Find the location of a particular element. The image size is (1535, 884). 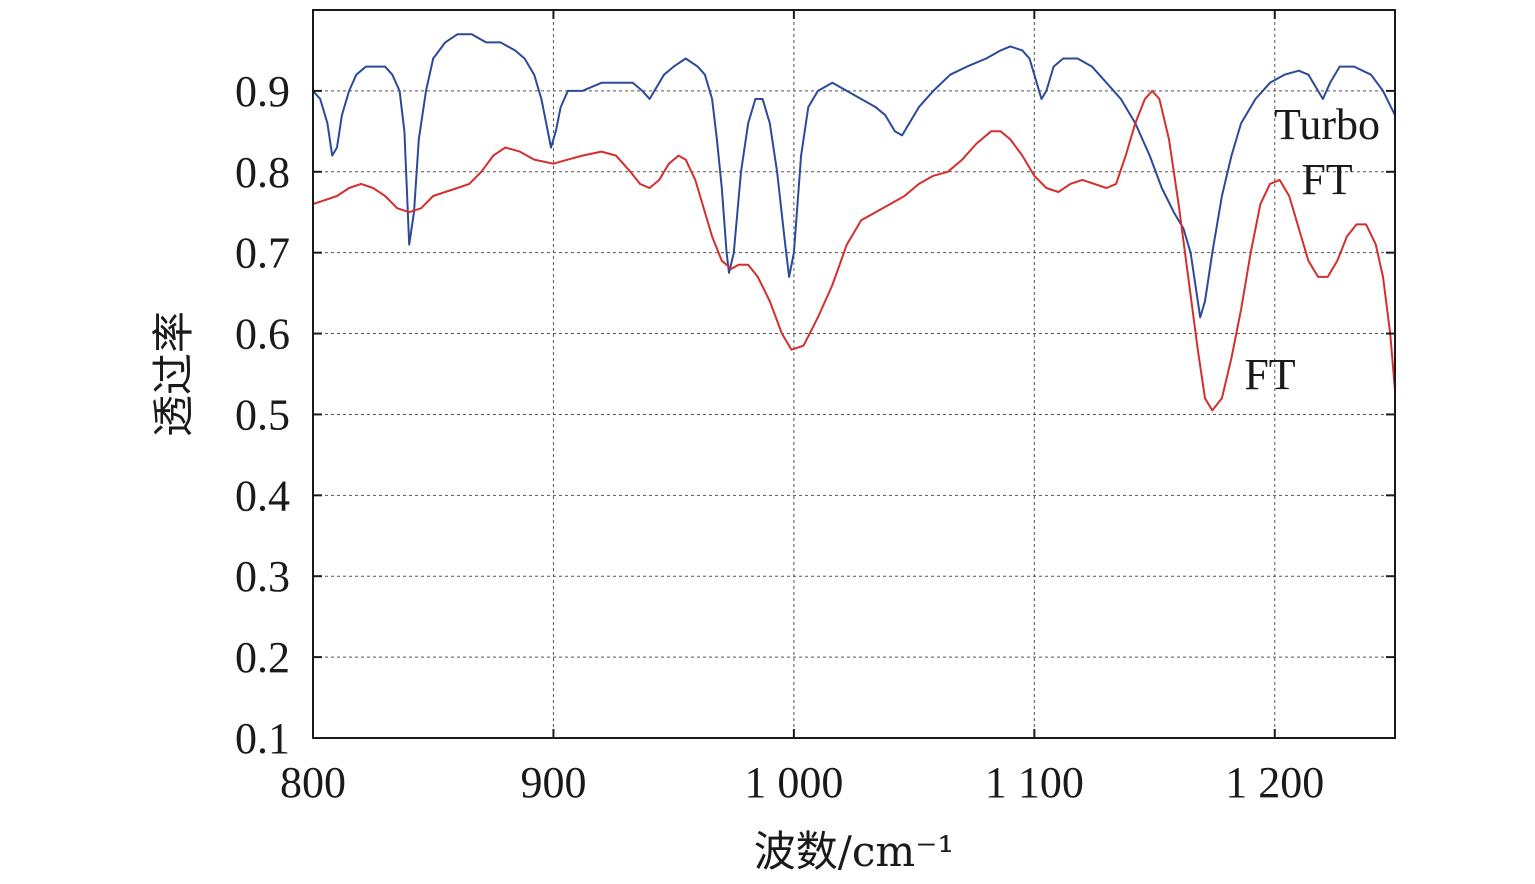

x-tick-label: 800 is located at coordinates (313, 782).